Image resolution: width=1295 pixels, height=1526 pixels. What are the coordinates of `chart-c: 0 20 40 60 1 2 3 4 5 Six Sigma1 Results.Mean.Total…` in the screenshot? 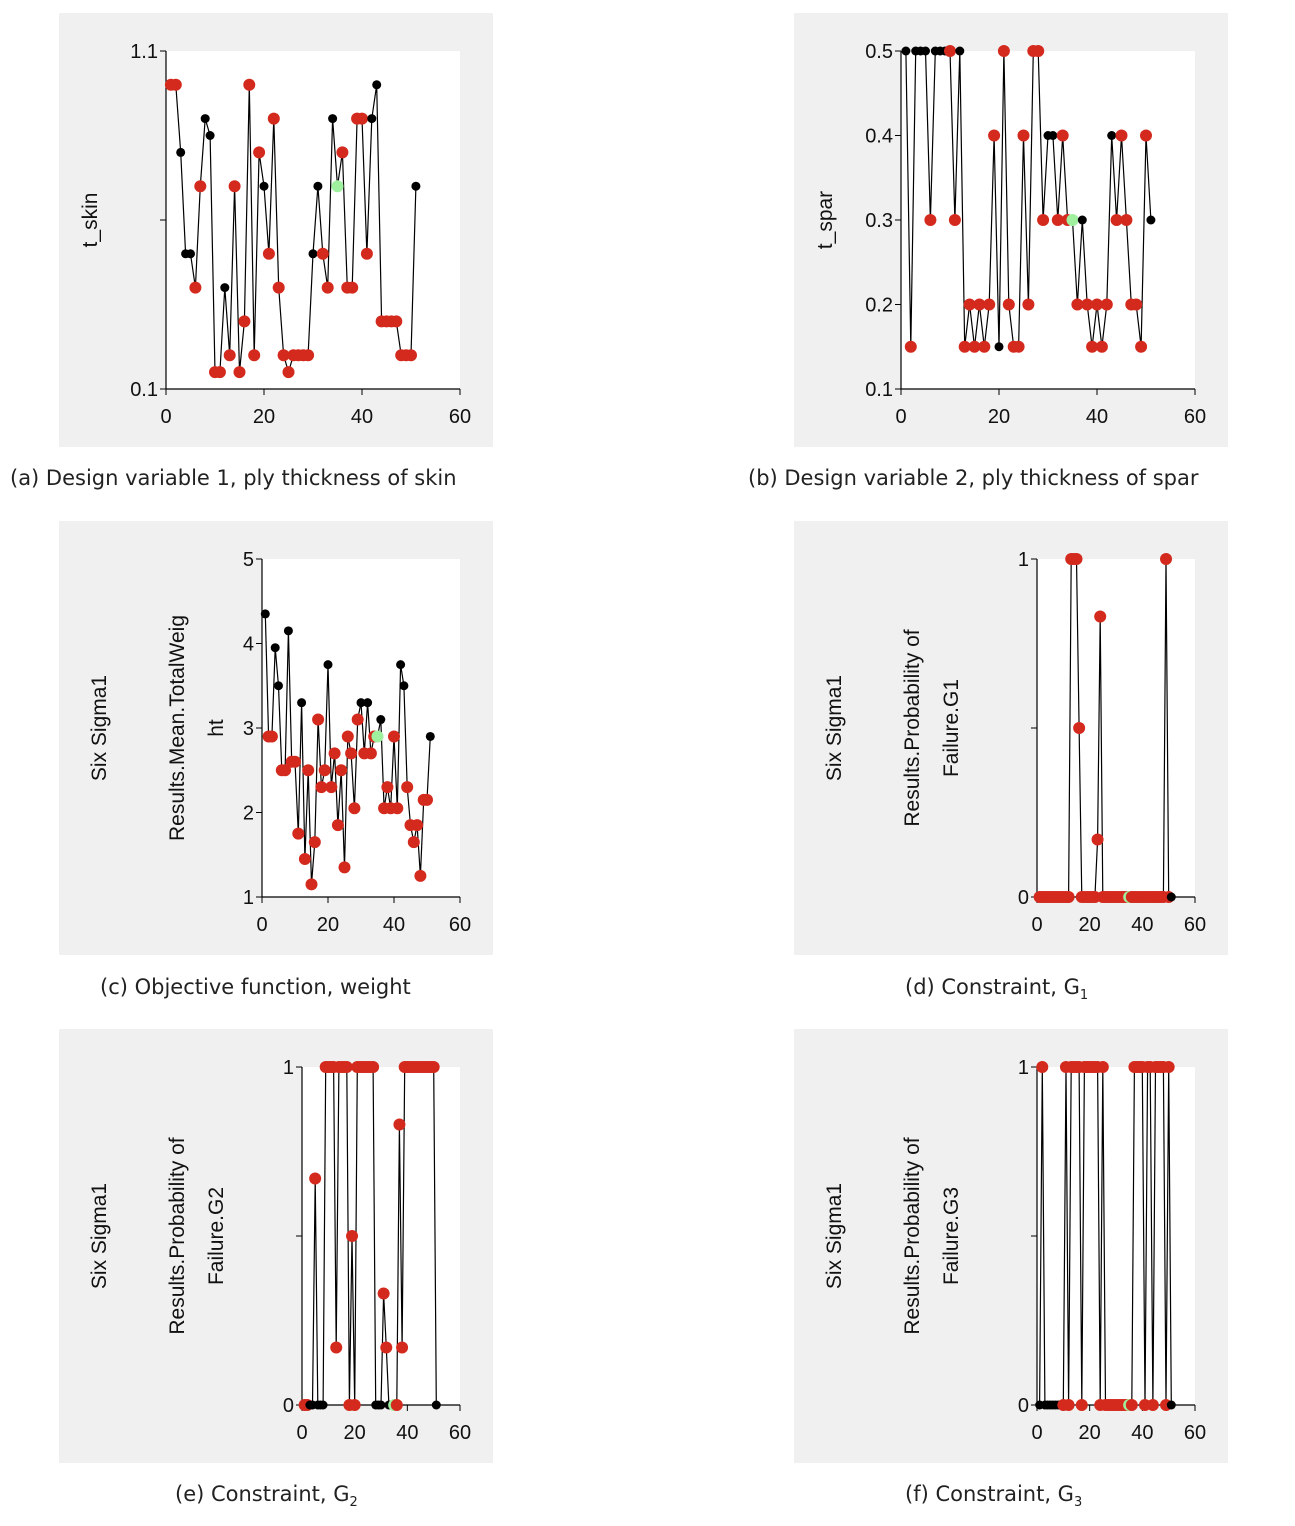 It's located at (279, 742).